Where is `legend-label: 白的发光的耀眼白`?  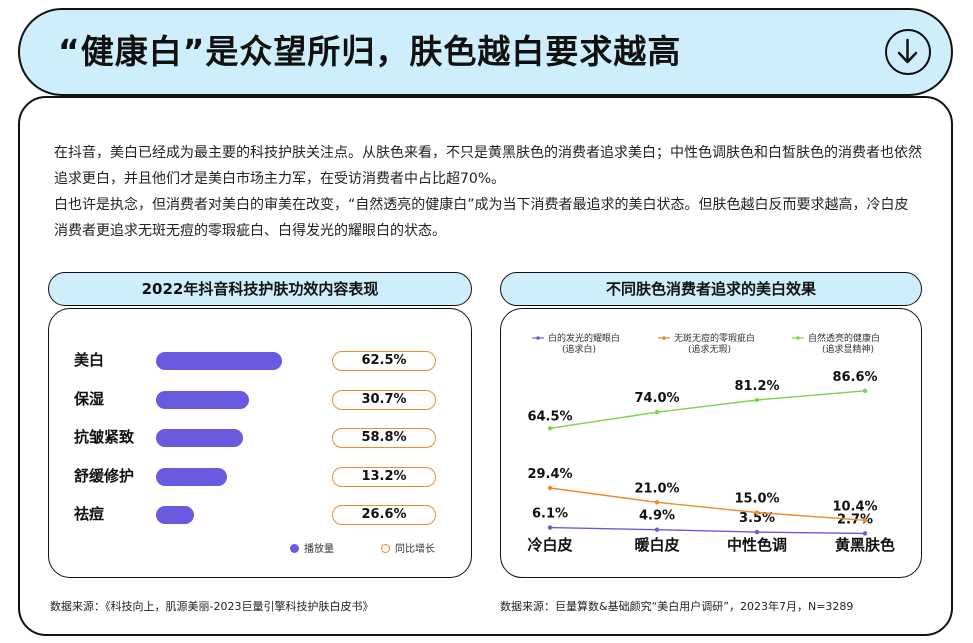
legend-label: 白的发光的耀眼白 is located at coordinates (584, 338).